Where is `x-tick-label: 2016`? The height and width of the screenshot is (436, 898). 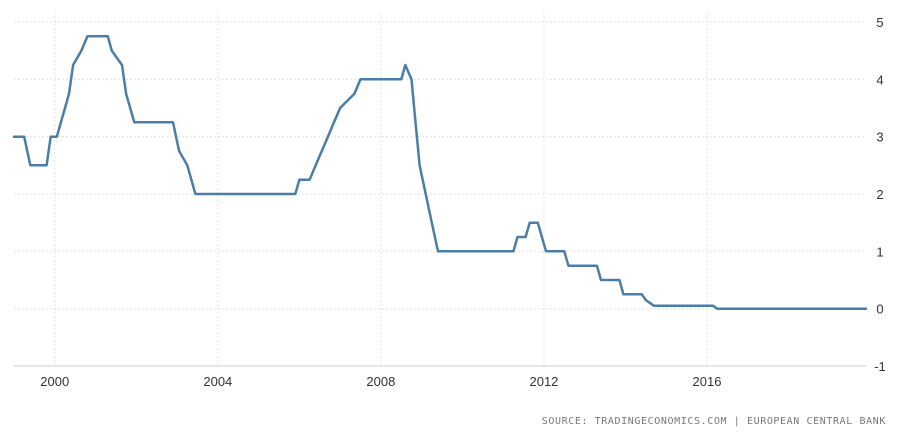
x-tick-label: 2016 is located at coordinates (707, 381).